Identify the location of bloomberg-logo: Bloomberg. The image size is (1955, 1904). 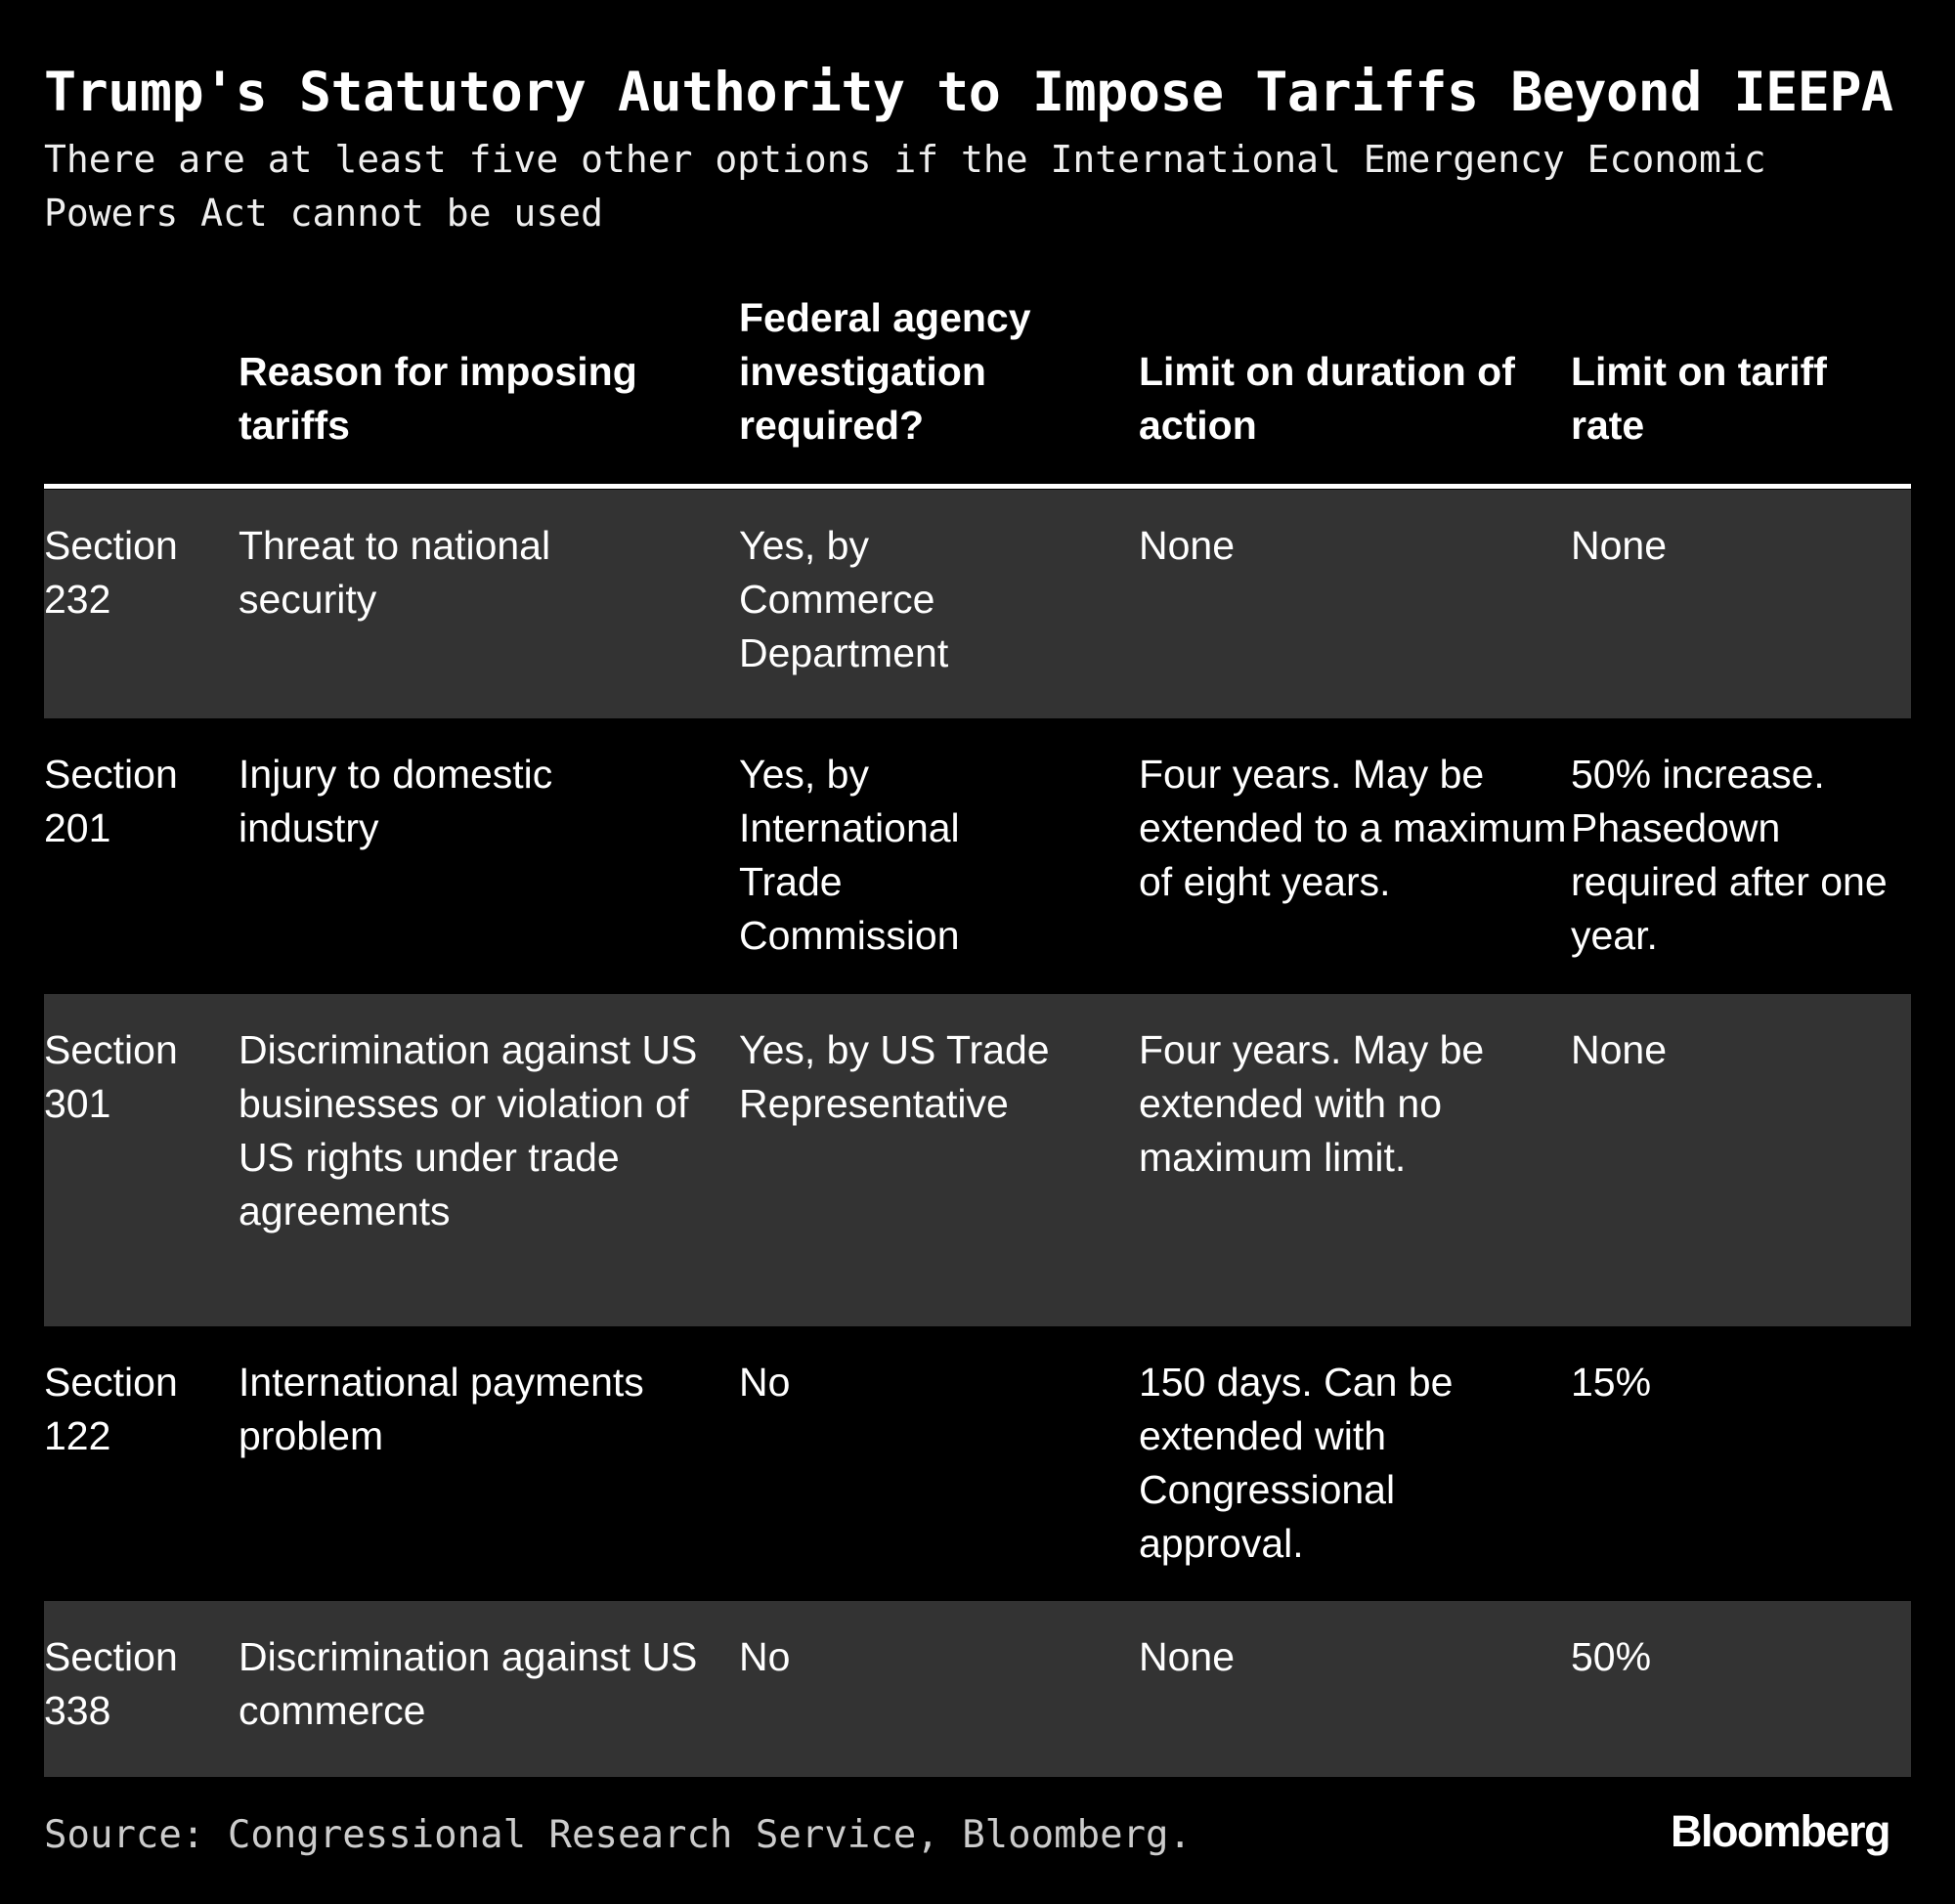
(1781, 1831).